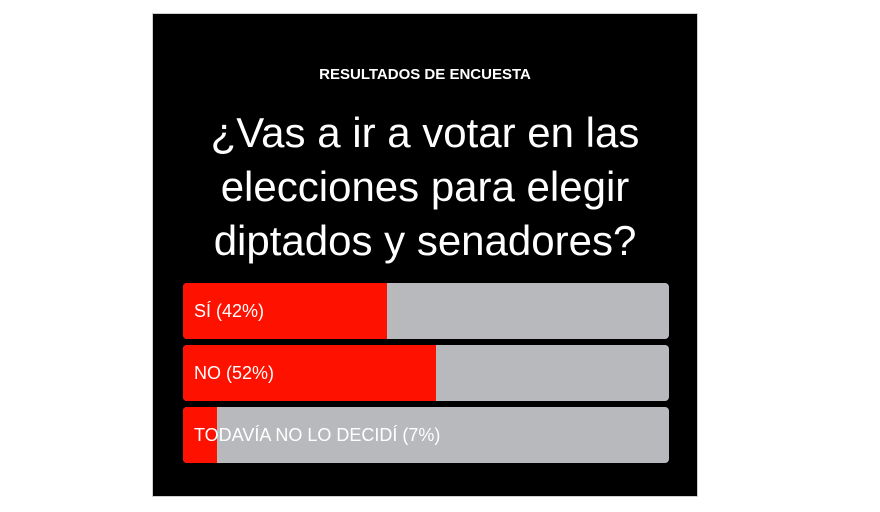 Image resolution: width=880 pixels, height=512 pixels. I want to click on poll-option-no: NO (52%), so click(426, 373).